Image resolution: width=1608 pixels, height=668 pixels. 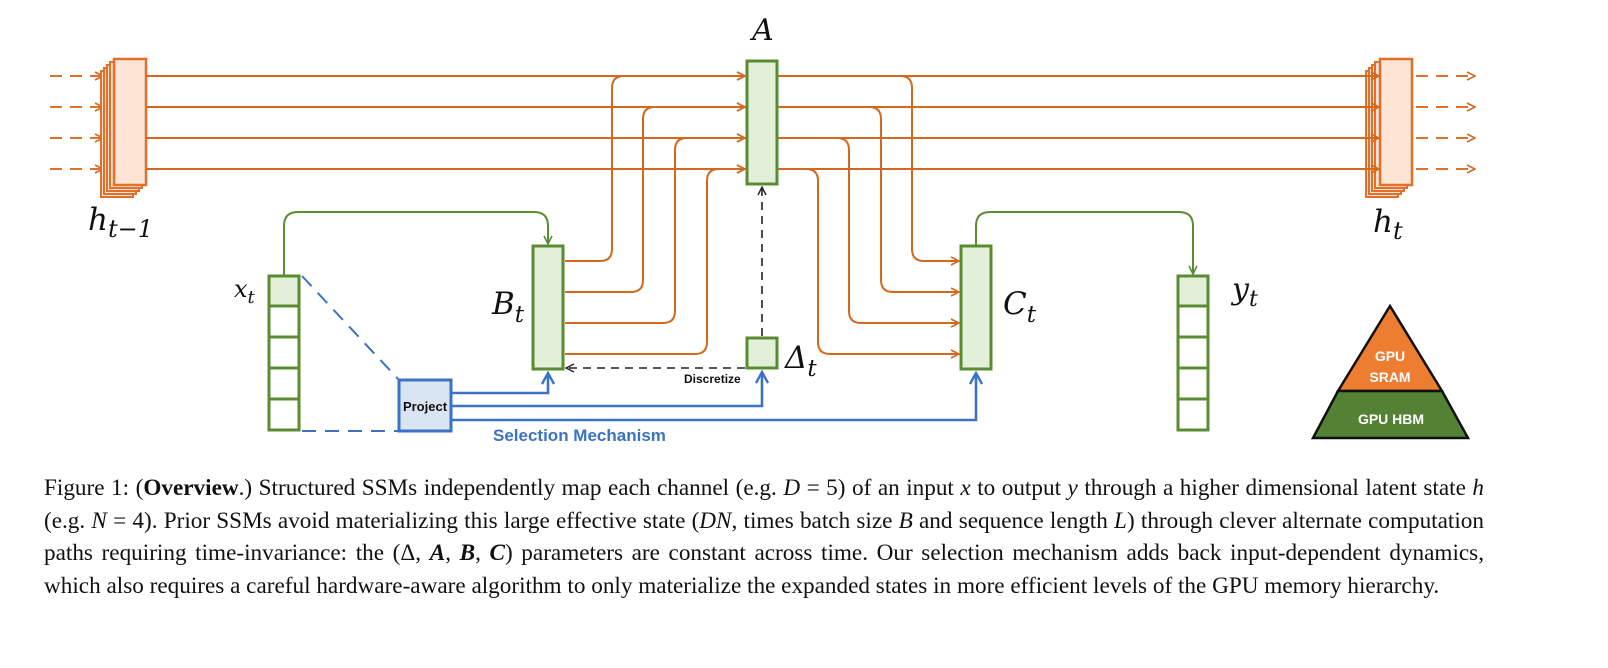 What do you see at coordinates (1391, 419) in the screenshot?
I see `hbm-label: GPU HBM` at bounding box center [1391, 419].